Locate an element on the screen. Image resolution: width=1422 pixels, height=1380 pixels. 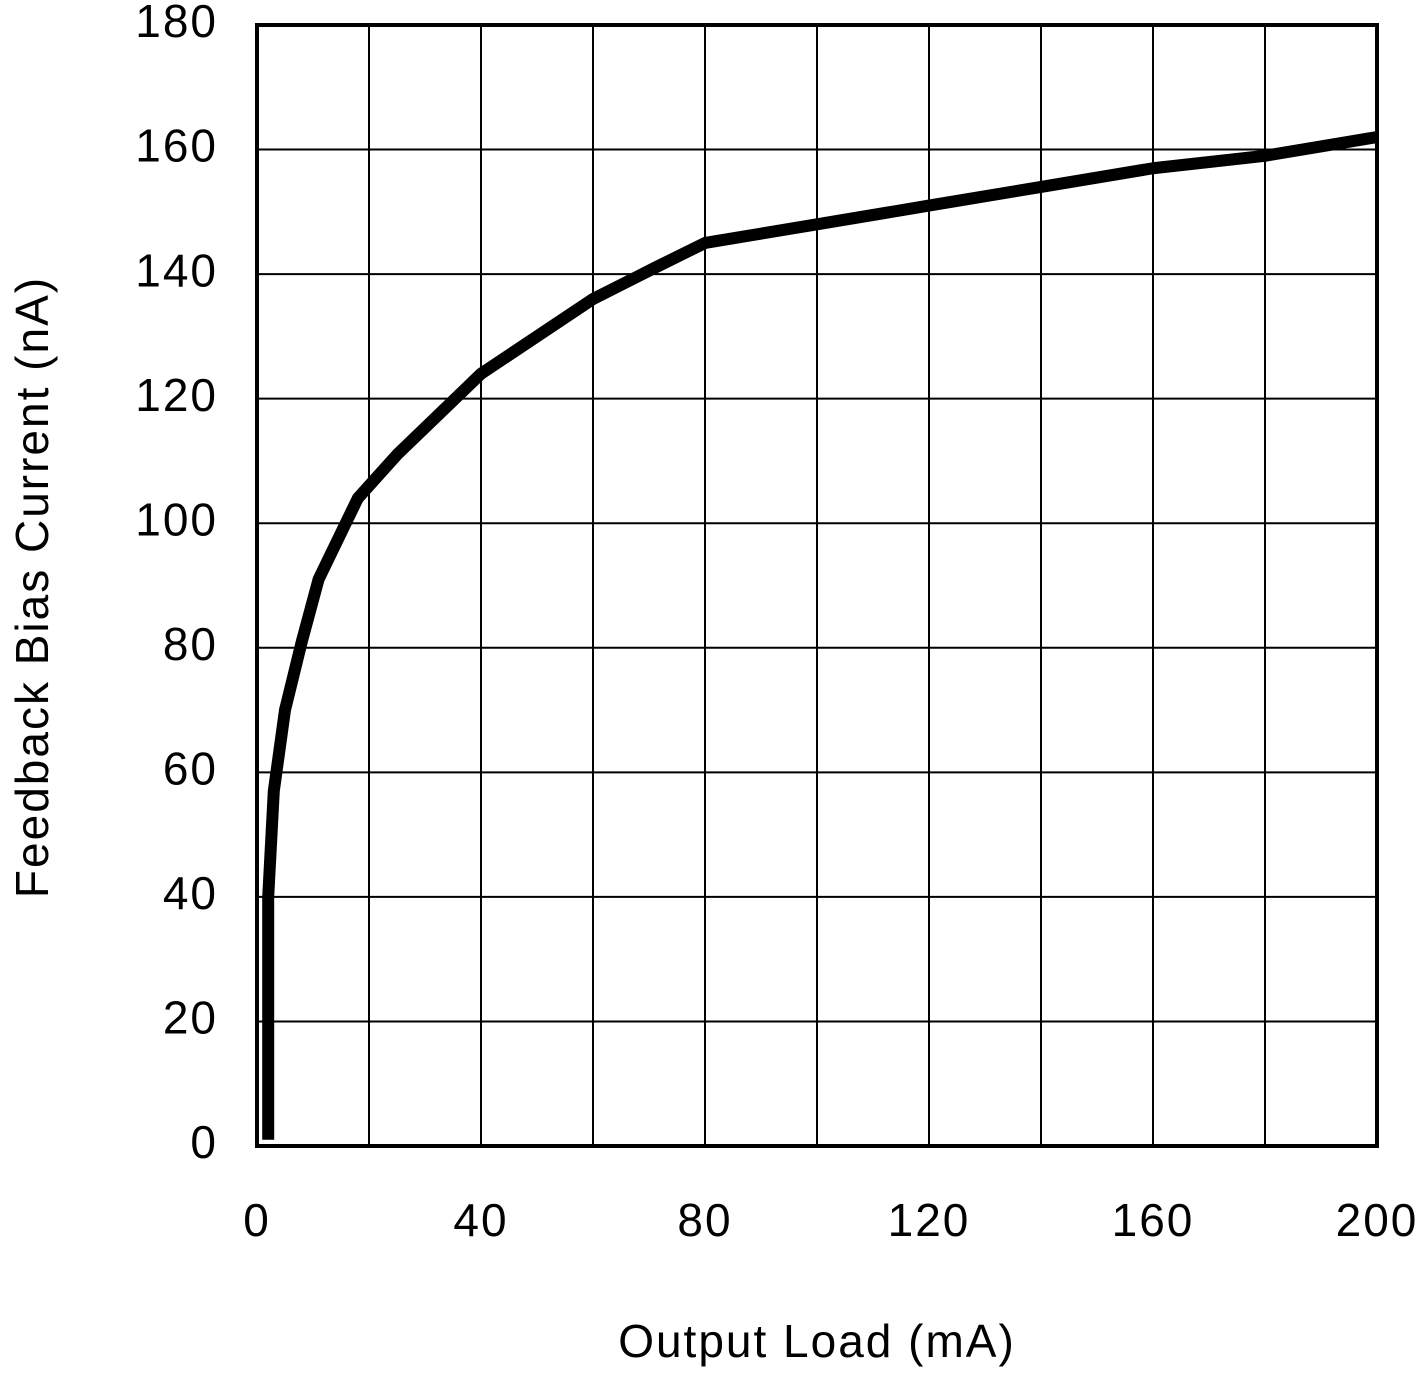
x-tick-label: 0 is located at coordinates (257, 1220).